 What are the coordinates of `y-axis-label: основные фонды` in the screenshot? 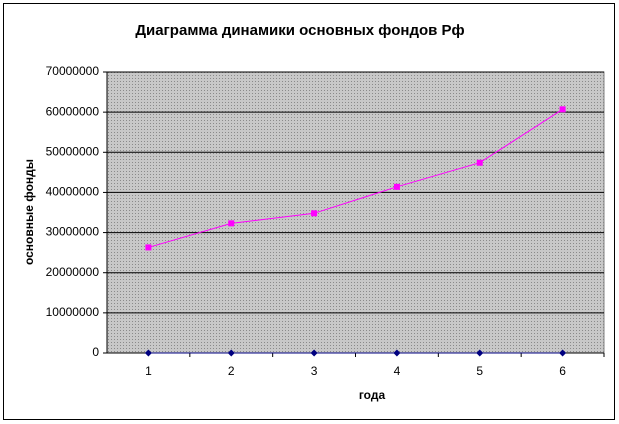 It's located at (29, 212).